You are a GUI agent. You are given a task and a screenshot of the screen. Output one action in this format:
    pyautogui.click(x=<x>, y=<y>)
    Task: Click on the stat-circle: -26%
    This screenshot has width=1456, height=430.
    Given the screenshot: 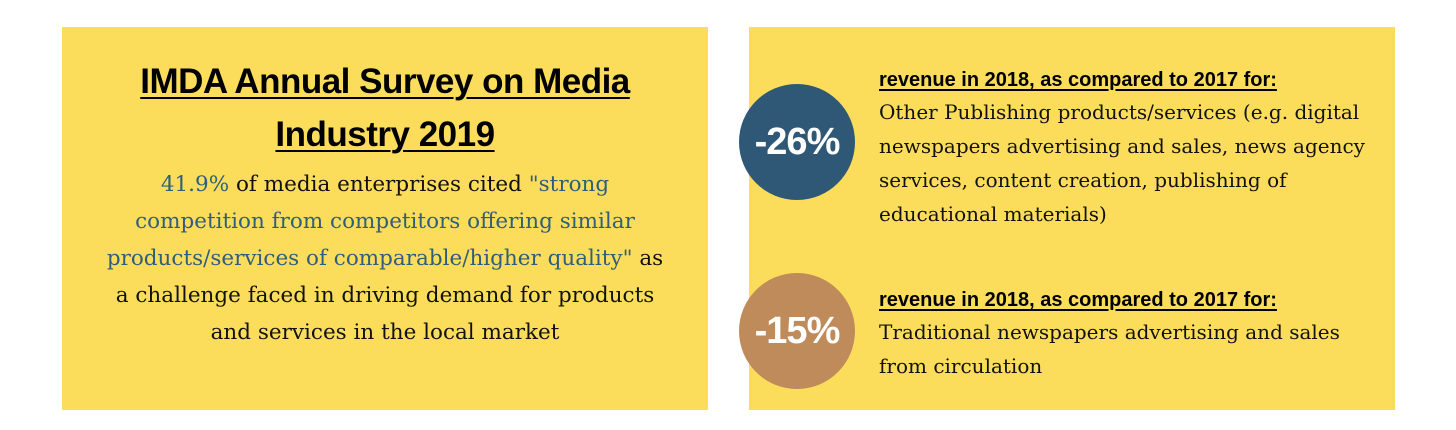 What is the action you would take?
    pyautogui.click(x=797, y=142)
    